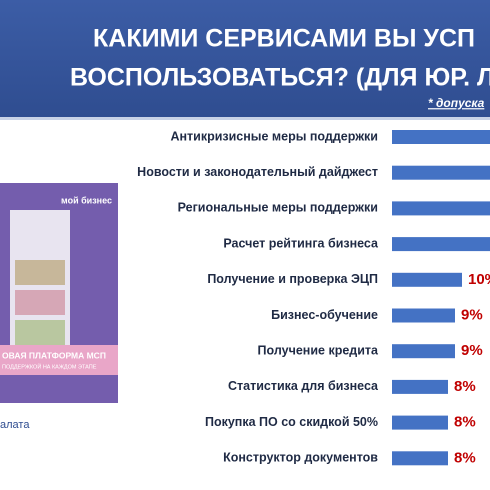  I want to click on title-line: ВОСПОЛЬЗОВАТЬСЯ? (ДЛЯ ЮР. Л, so click(280, 78).